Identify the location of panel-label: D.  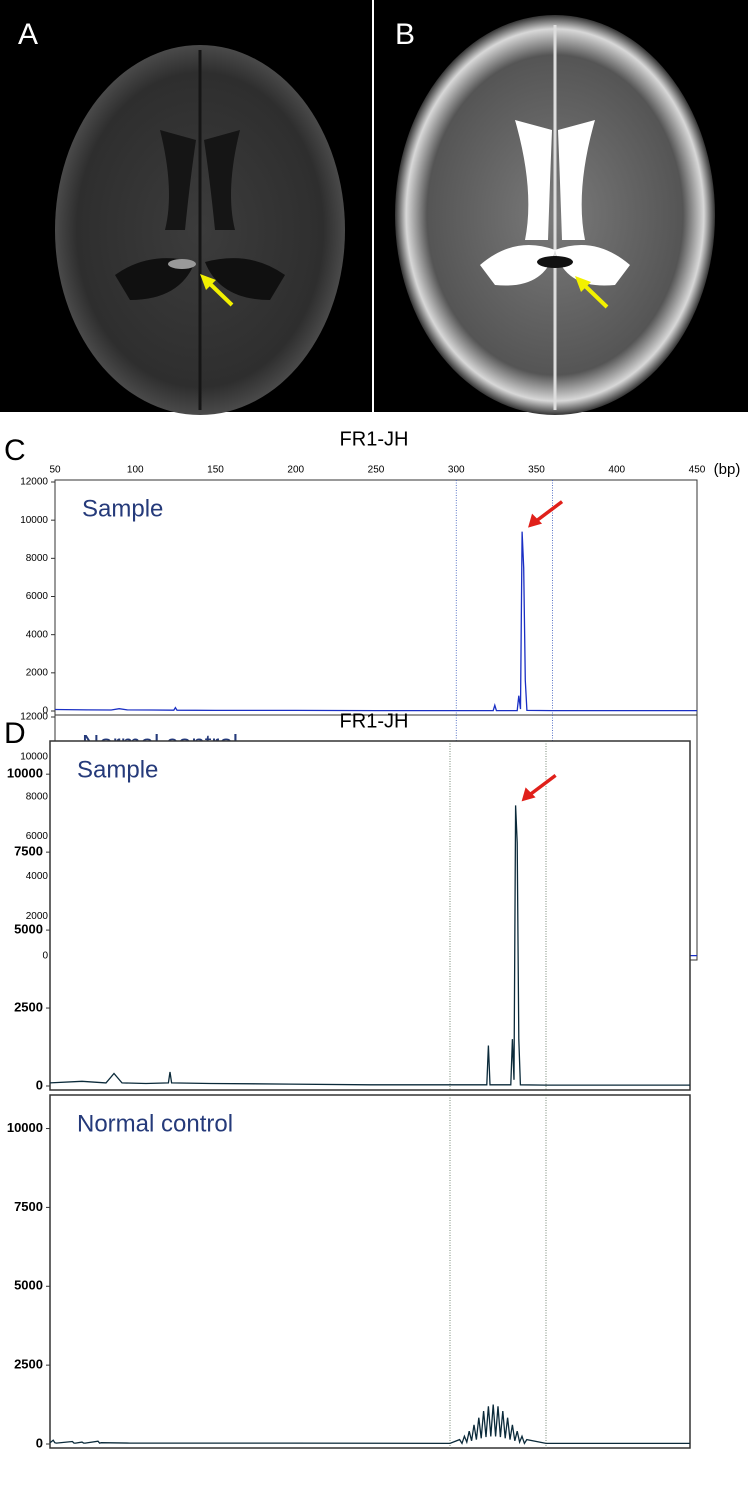
(15, 733).